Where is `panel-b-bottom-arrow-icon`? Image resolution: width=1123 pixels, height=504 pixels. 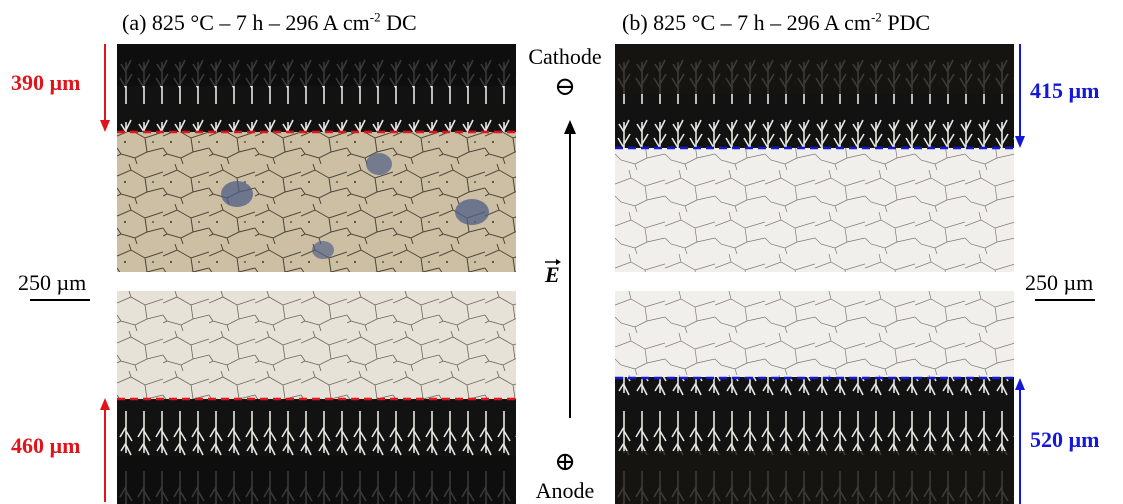
panel-b-bottom-arrow-icon is located at coordinates (1020, 441).